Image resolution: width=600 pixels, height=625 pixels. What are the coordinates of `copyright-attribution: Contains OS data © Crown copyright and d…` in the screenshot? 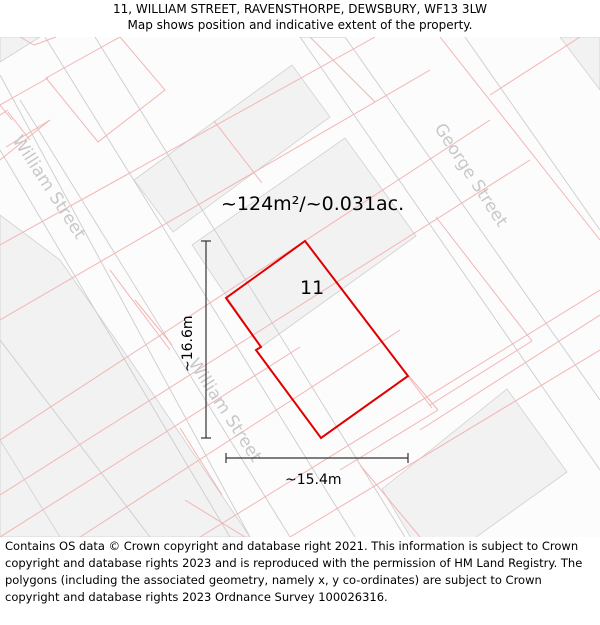 It's located at (294, 571).